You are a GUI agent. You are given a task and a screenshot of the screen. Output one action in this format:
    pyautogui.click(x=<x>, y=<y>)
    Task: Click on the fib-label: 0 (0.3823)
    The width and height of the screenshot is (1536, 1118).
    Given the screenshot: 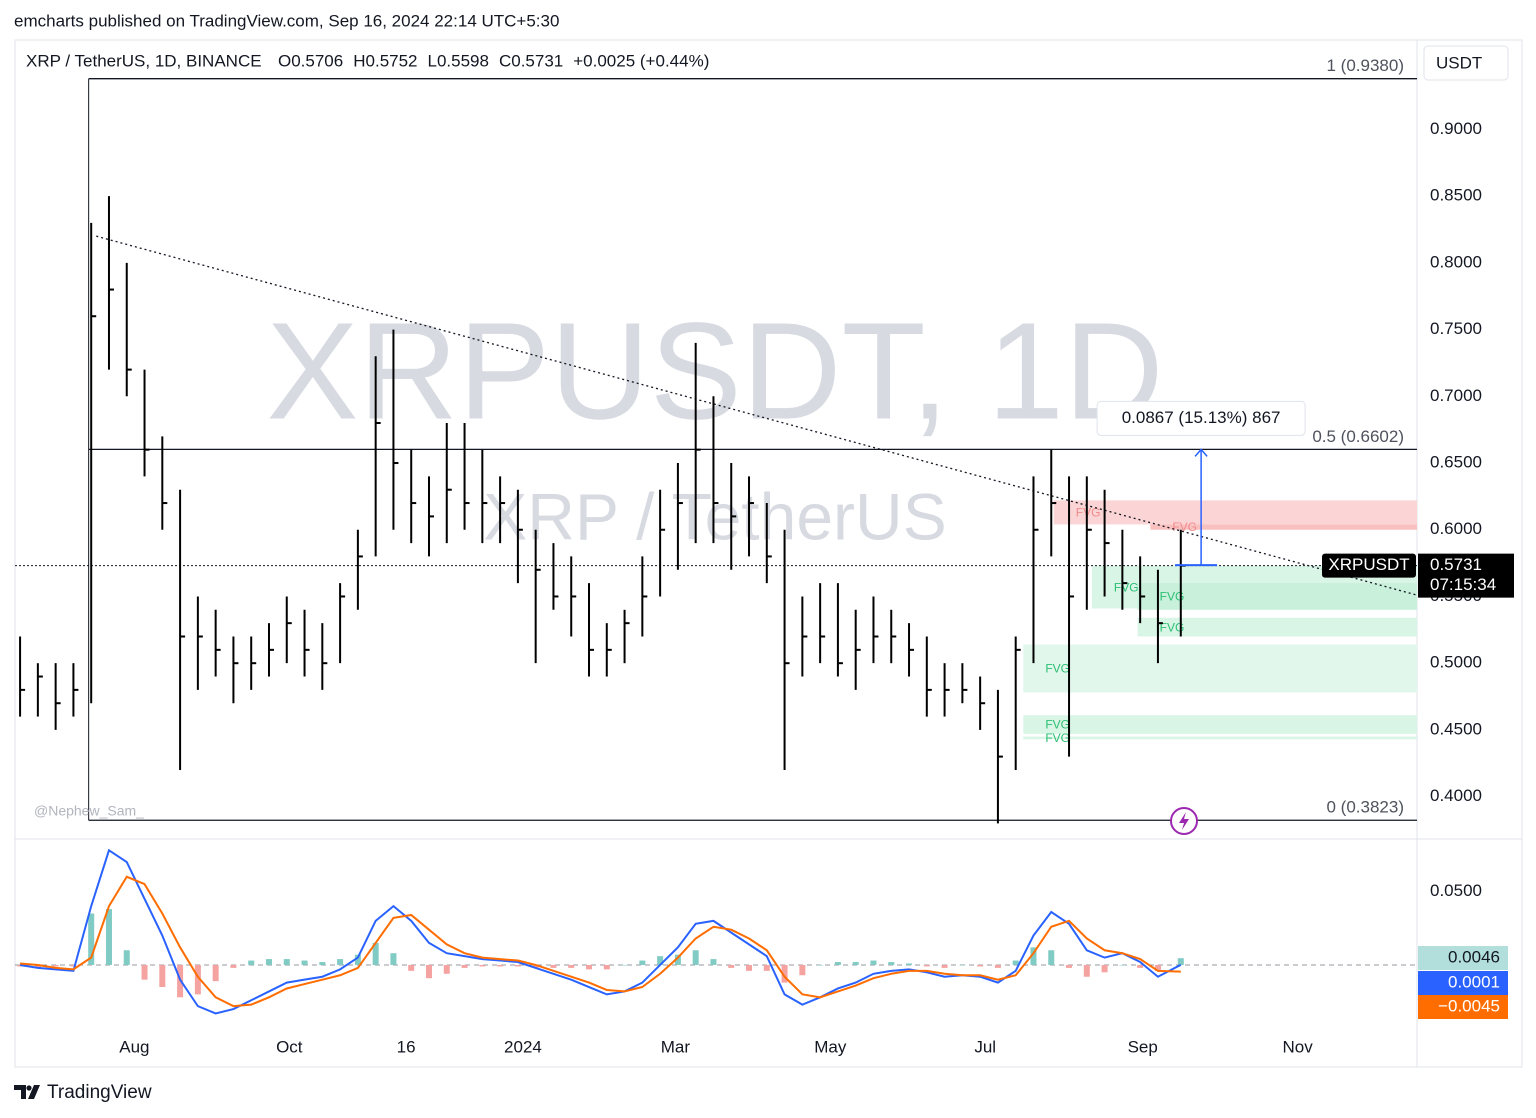 What is the action you would take?
    pyautogui.click(x=1366, y=807)
    